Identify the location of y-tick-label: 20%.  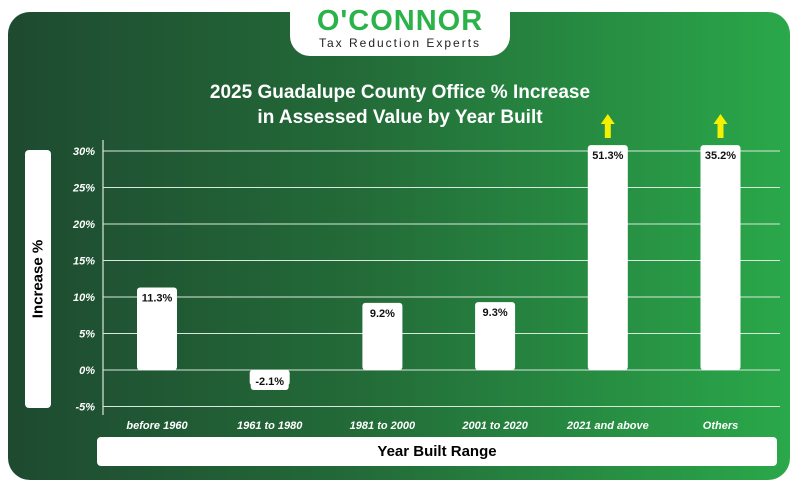
(83, 225).